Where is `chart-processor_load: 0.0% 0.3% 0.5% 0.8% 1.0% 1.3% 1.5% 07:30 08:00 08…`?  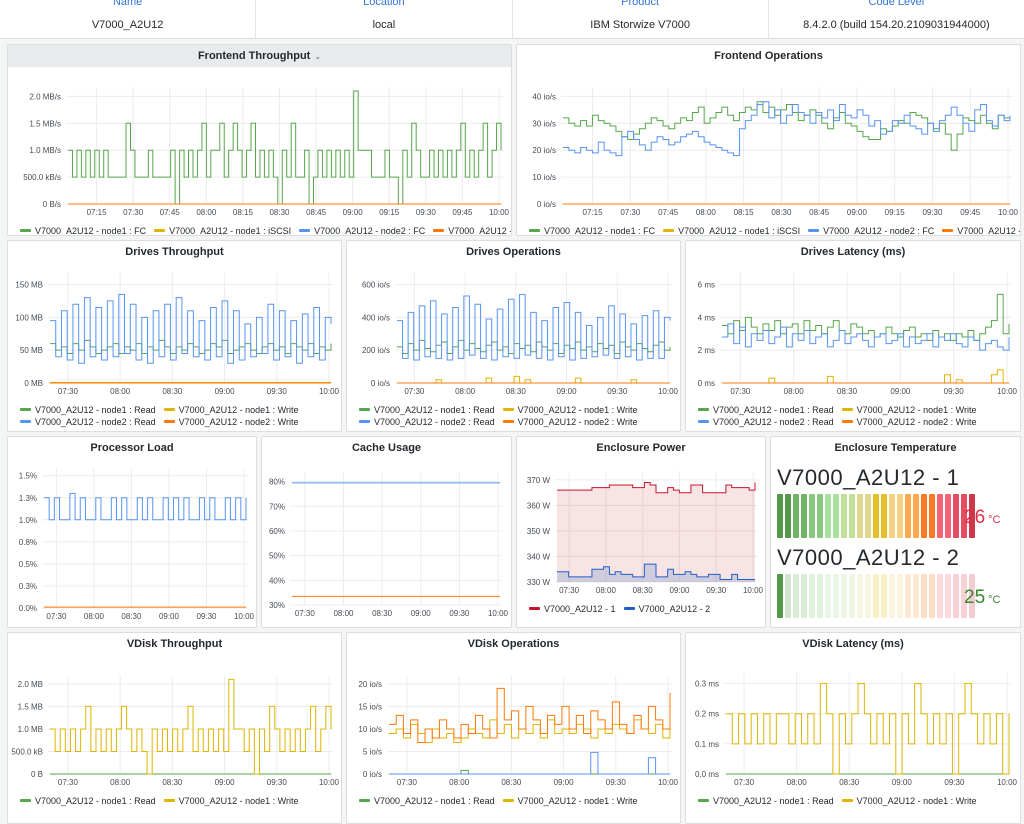 chart-processor_load: 0.0% 0.3% 0.5% 0.8% 1.0% 1.3% 1.5% 07:30 08:00 08… is located at coordinates (132, 532).